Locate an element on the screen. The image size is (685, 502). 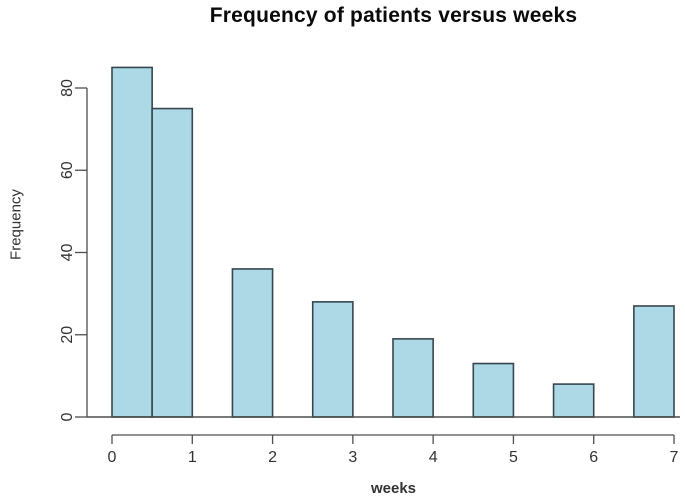
x-tick-label: 0 is located at coordinates (112, 457).